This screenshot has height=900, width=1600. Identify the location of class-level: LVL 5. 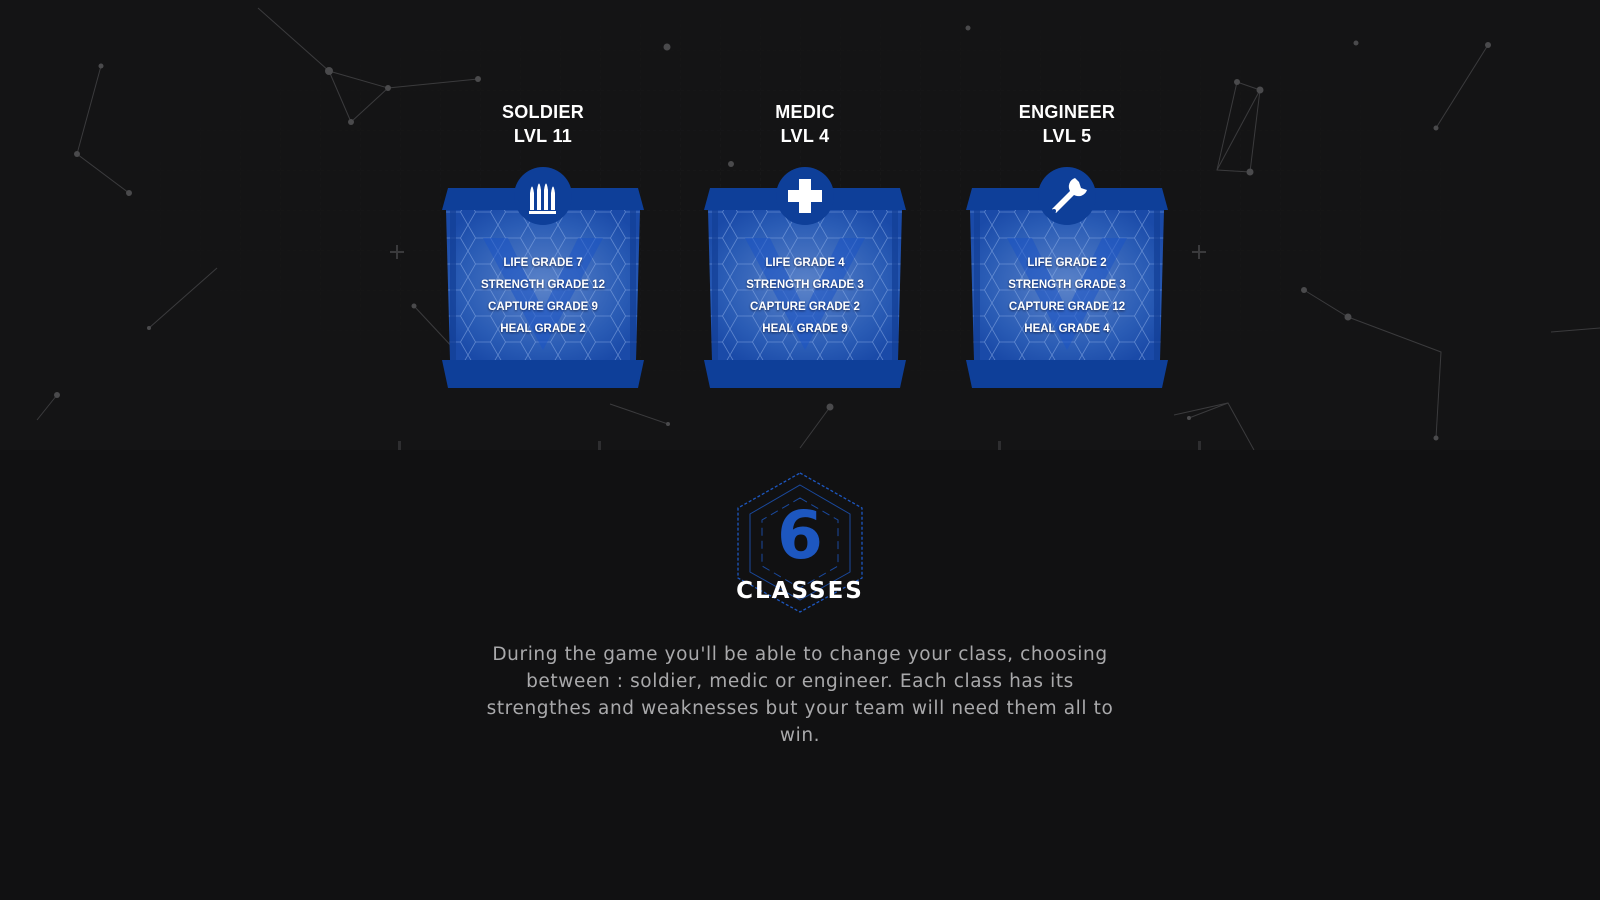
(1067, 136).